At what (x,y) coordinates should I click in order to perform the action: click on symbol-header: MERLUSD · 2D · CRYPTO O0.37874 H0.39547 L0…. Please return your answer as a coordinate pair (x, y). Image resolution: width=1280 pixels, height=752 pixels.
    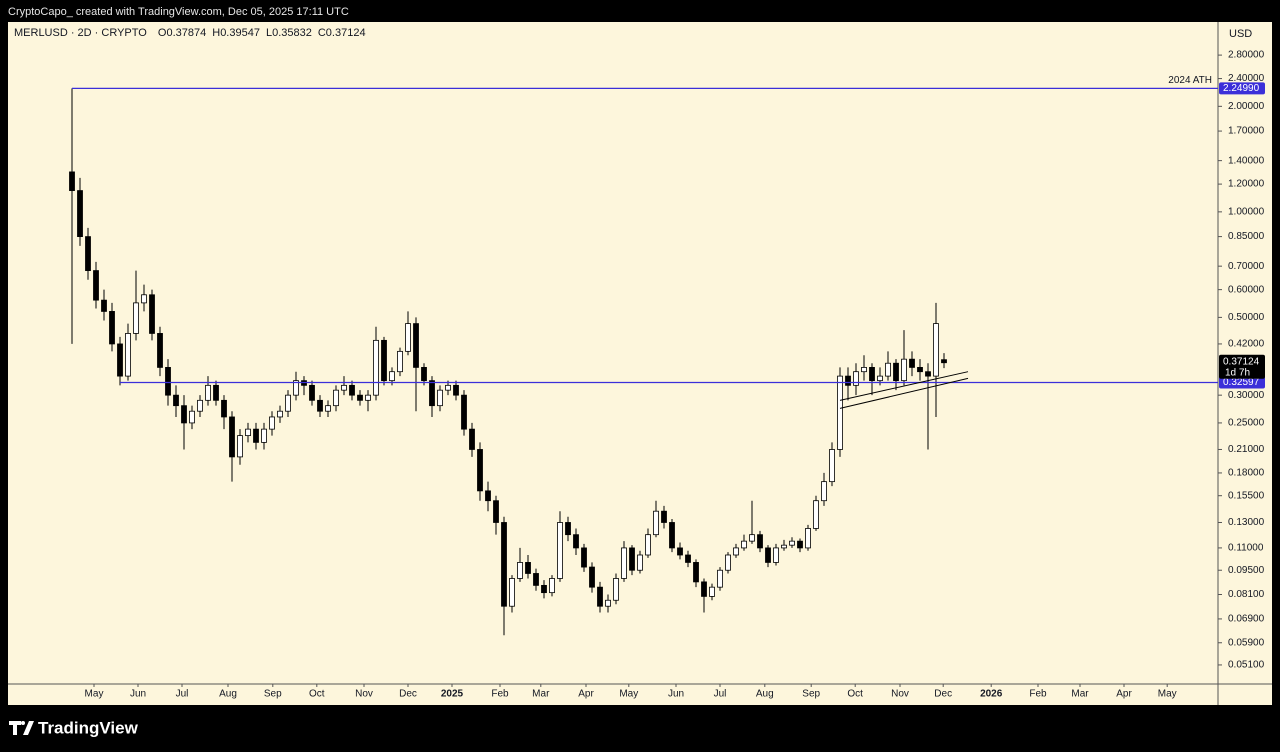
    Looking at the image, I should click on (190, 33).